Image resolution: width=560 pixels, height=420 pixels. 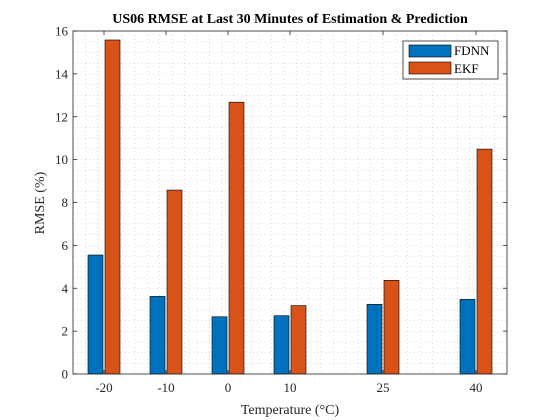 I want to click on bar-fdnn--20, so click(x=95, y=314).